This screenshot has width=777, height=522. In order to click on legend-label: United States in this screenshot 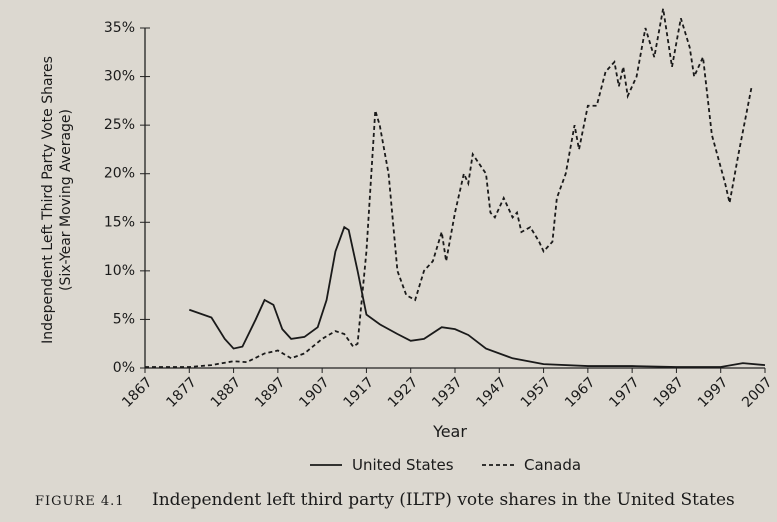, I will do `click(403, 465)`.